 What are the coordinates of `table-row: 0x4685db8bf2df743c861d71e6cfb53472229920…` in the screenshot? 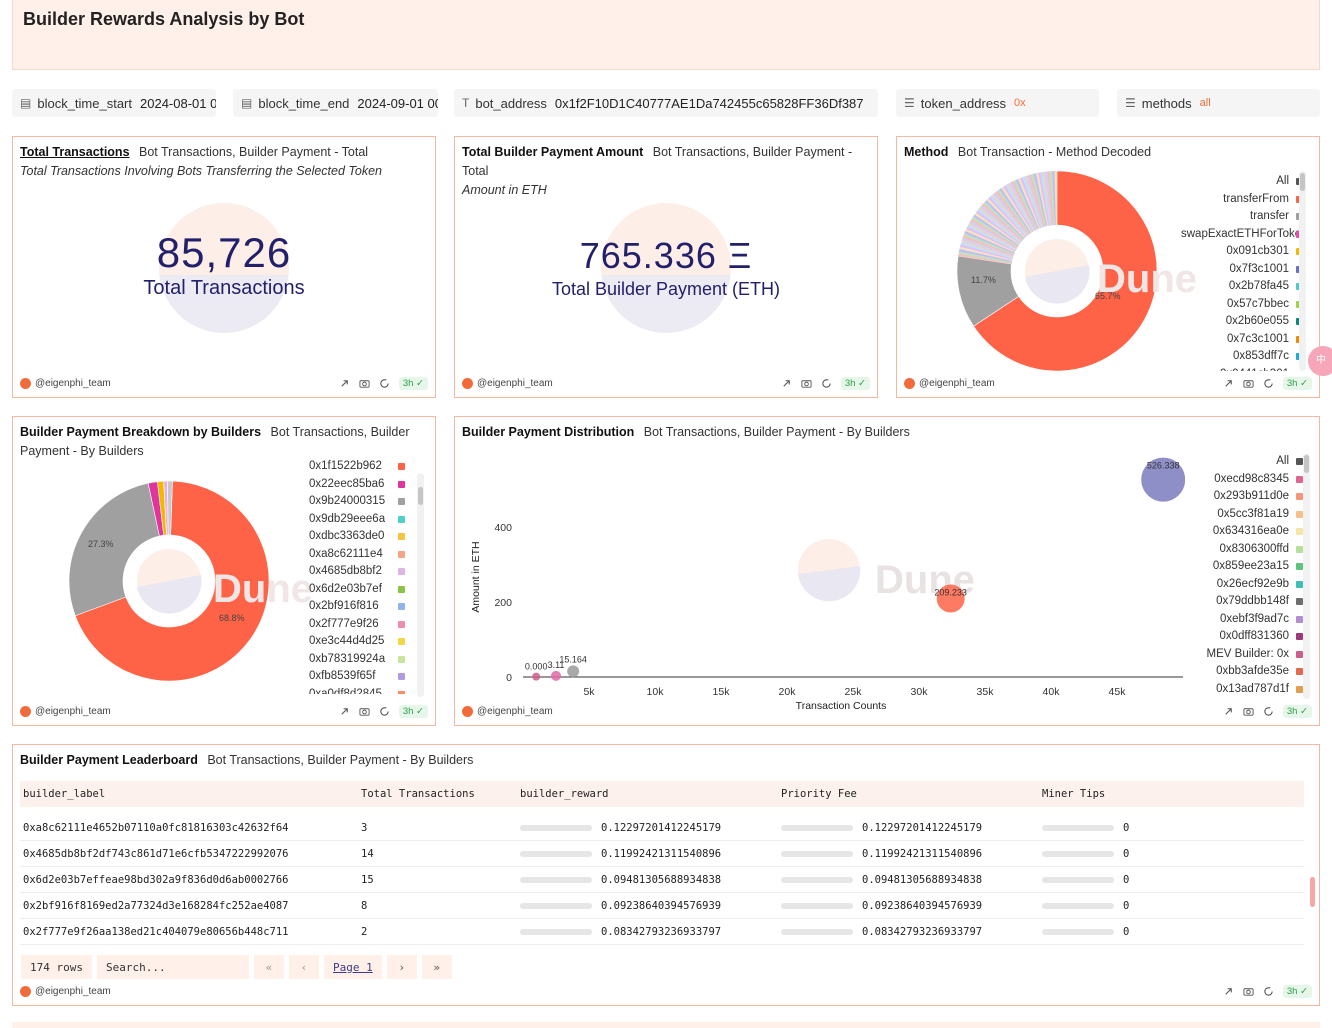 It's located at (662, 854).